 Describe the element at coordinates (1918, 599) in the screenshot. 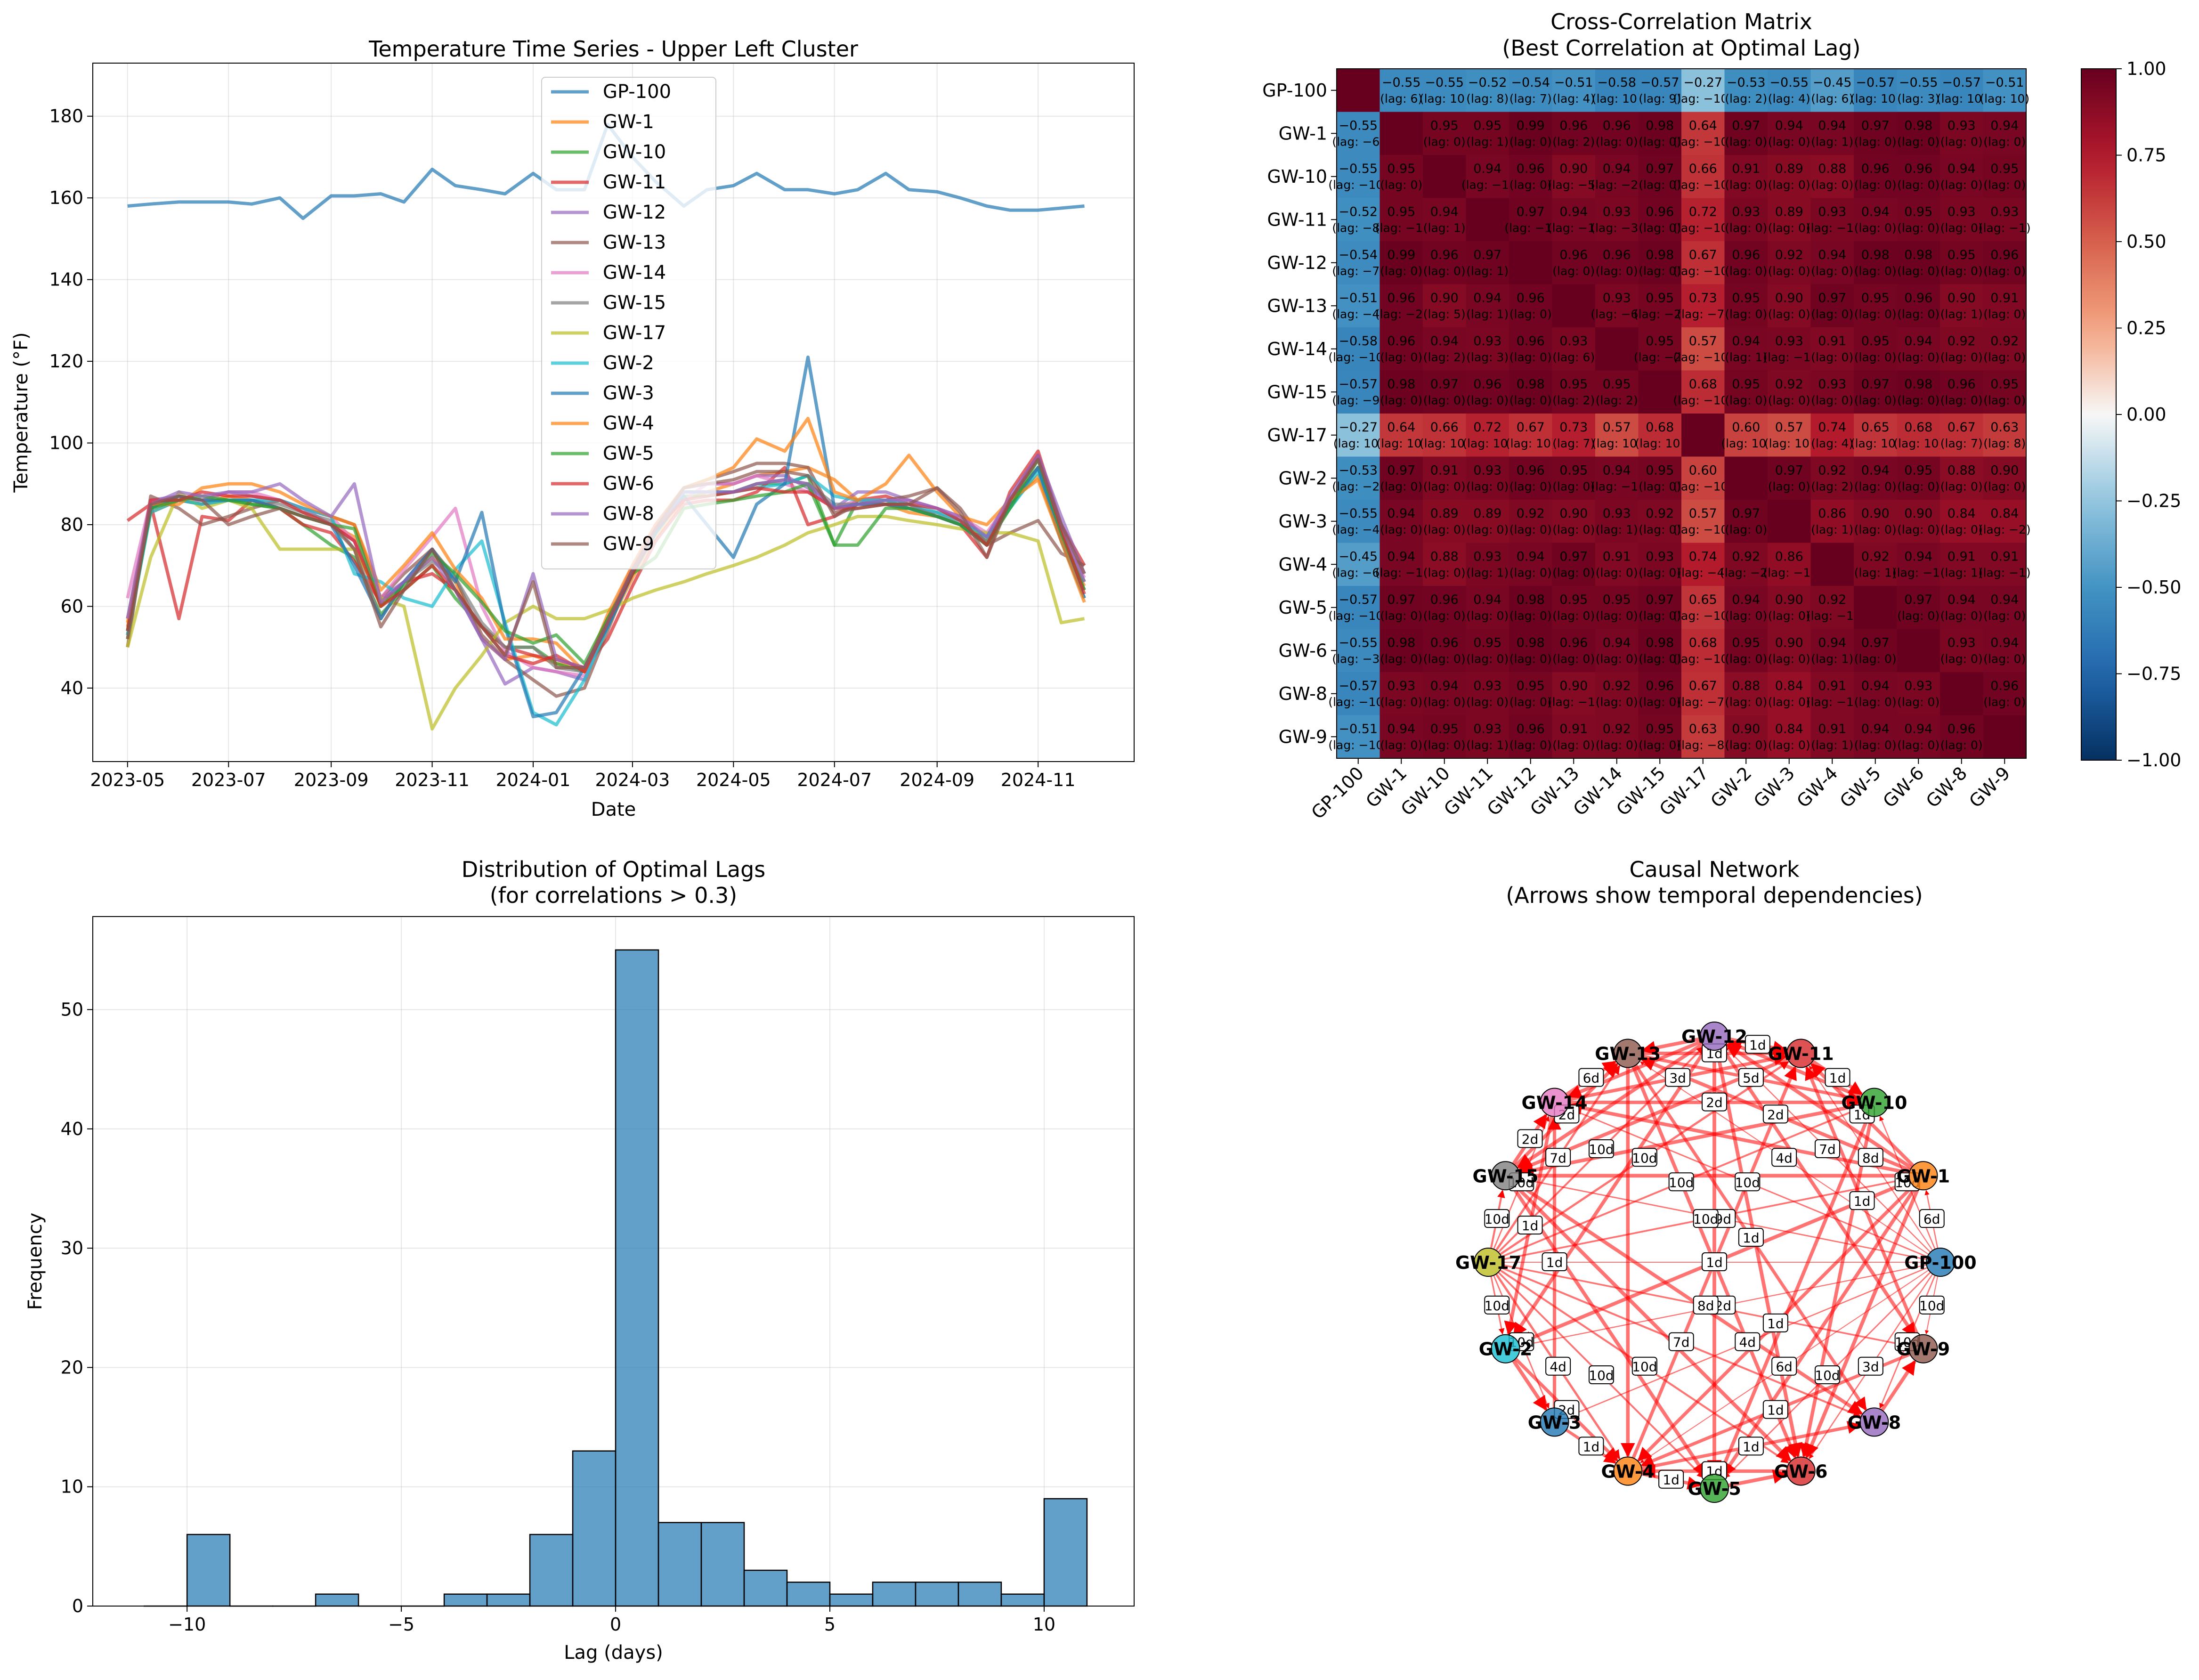

I see `cell-value: 0.97` at that location.